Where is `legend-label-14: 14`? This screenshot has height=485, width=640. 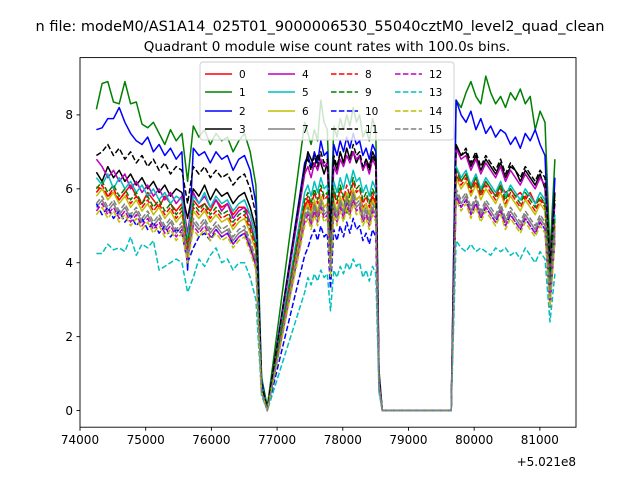 legend-label-14: 14 is located at coordinates (436, 112).